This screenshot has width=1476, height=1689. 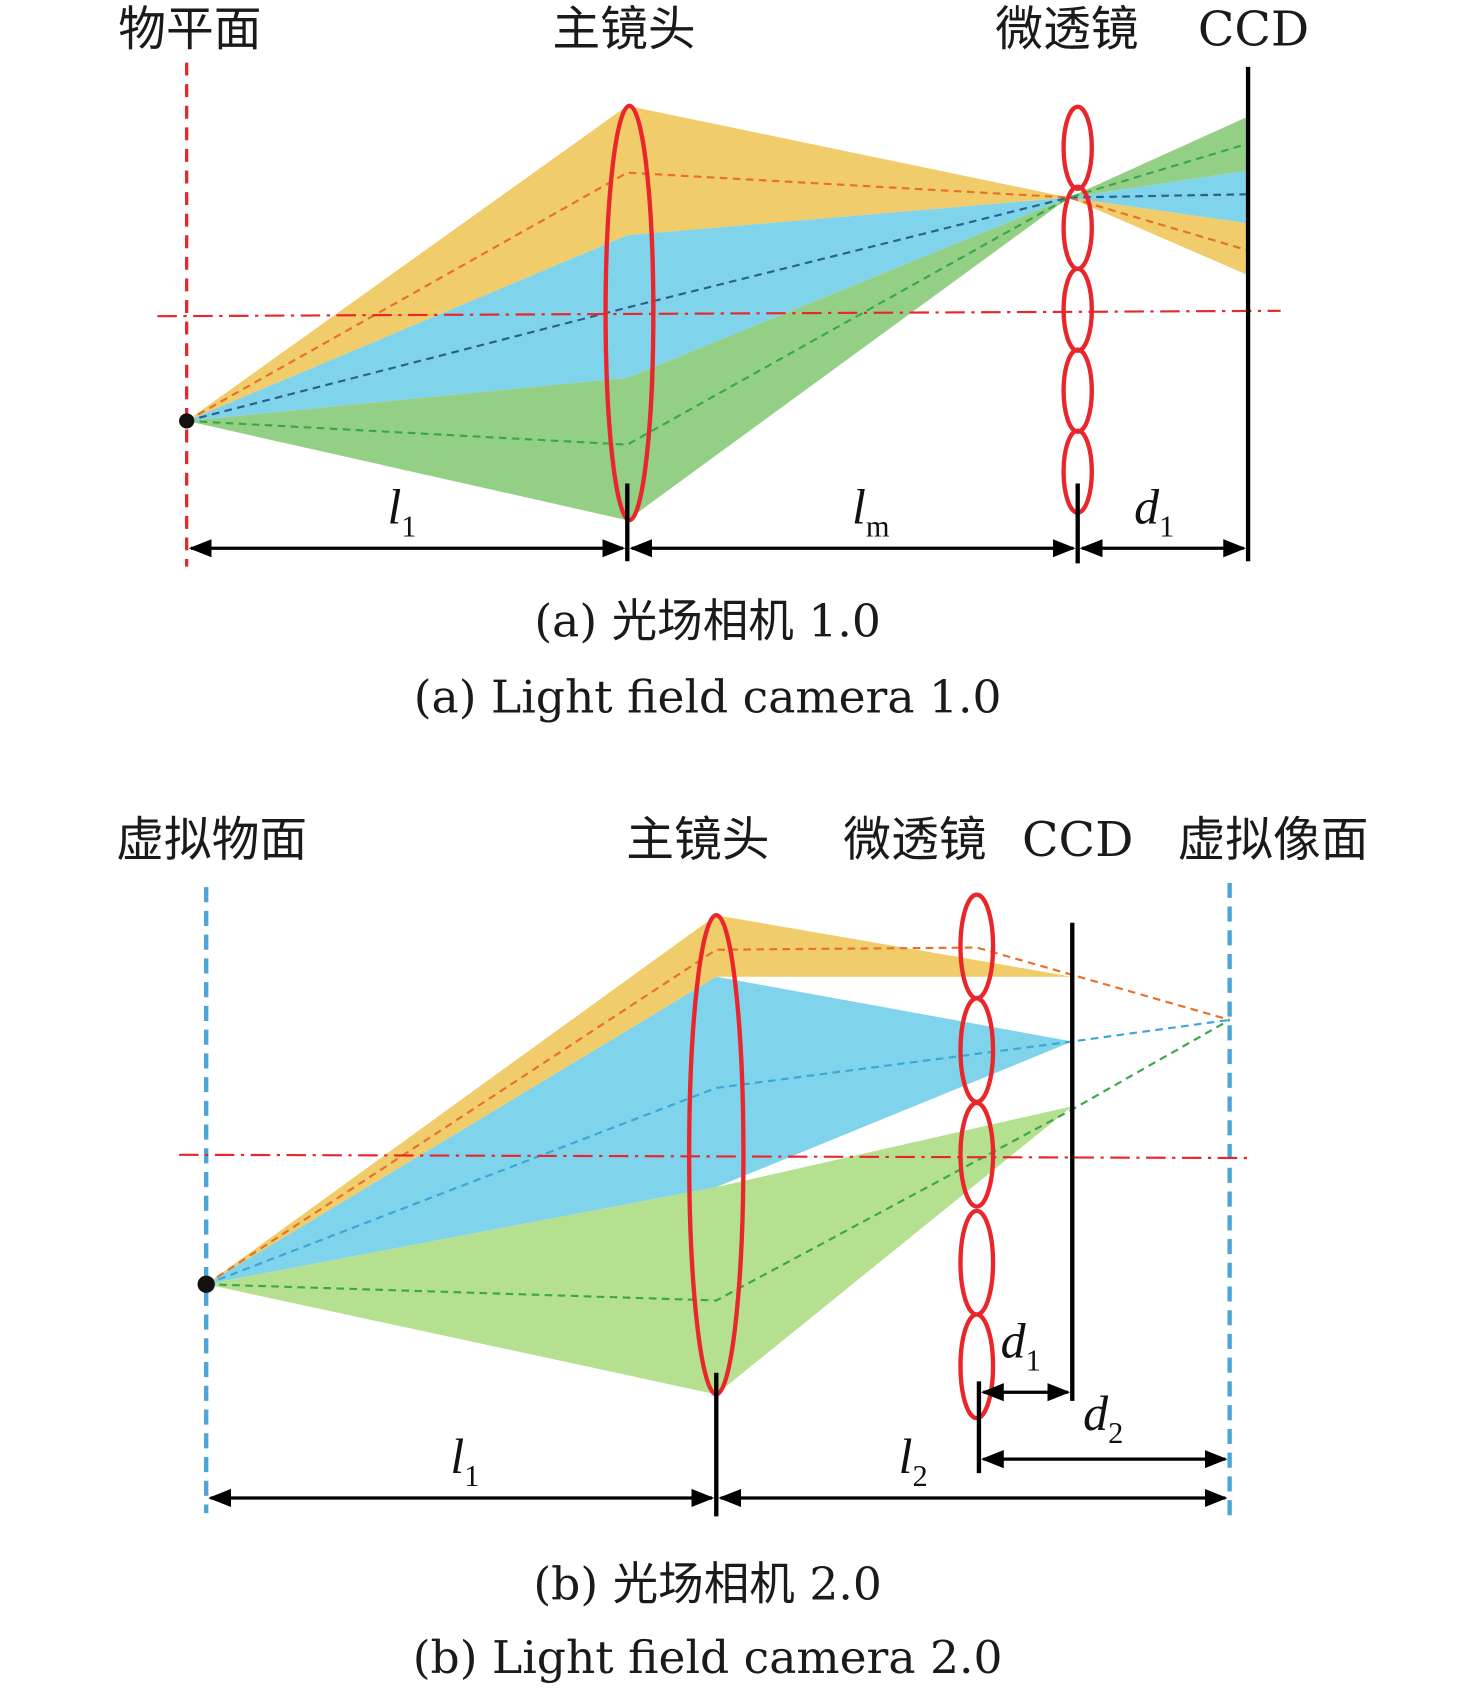 I want to click on object-point, so click(x=187, y=421).